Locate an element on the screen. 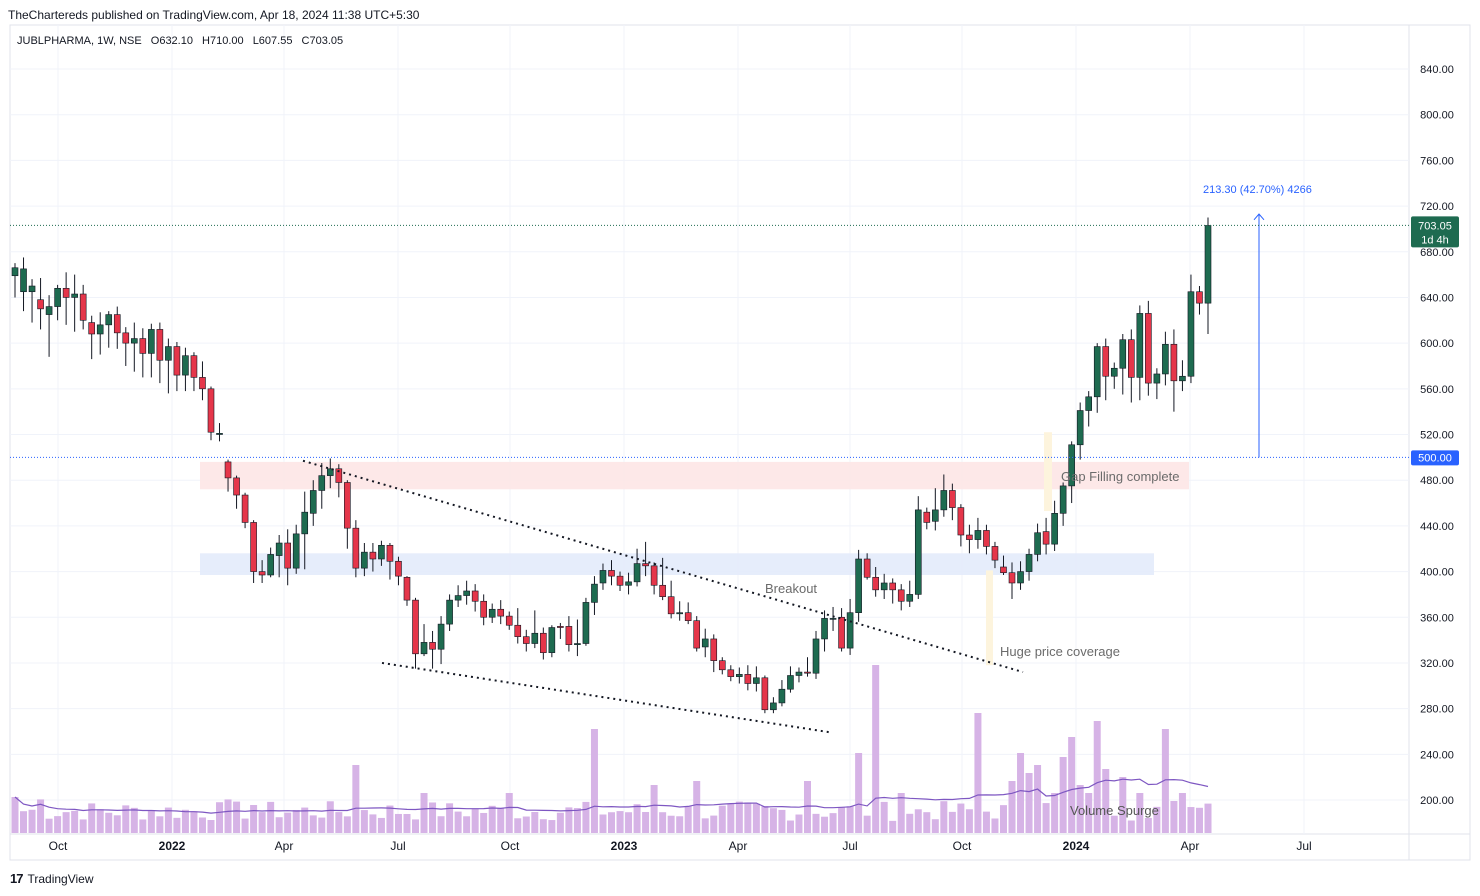 The image size is (1480, 896). price-tick-label: 560.00 is located at coordinates (1437, 390).